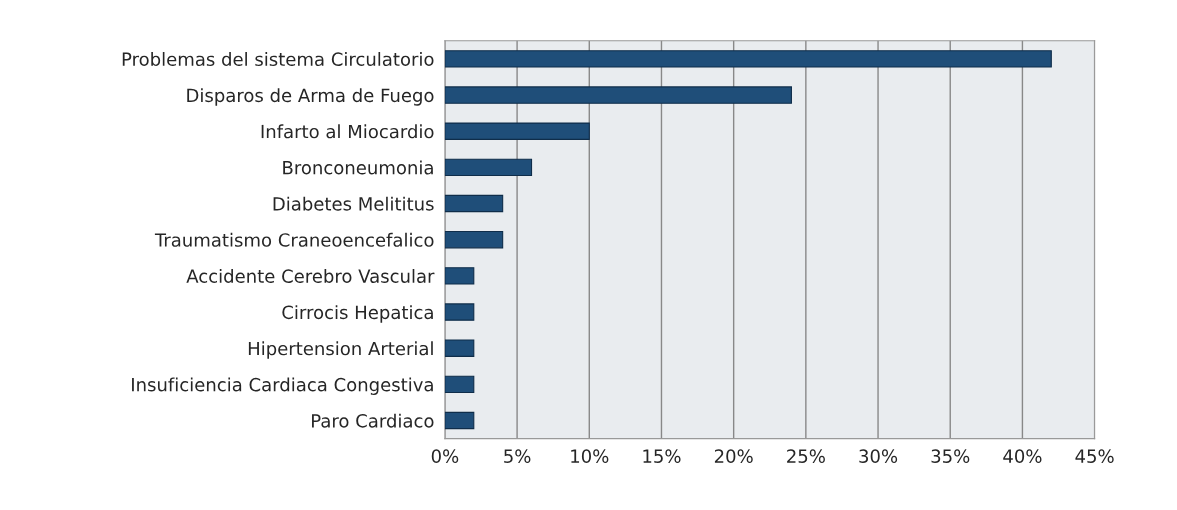 The image size is (1177, 510). What do you see at coordinates (445, 456) in the screenshot?
I see `x-tick-label: 0%` at bounding box center [445, 456].